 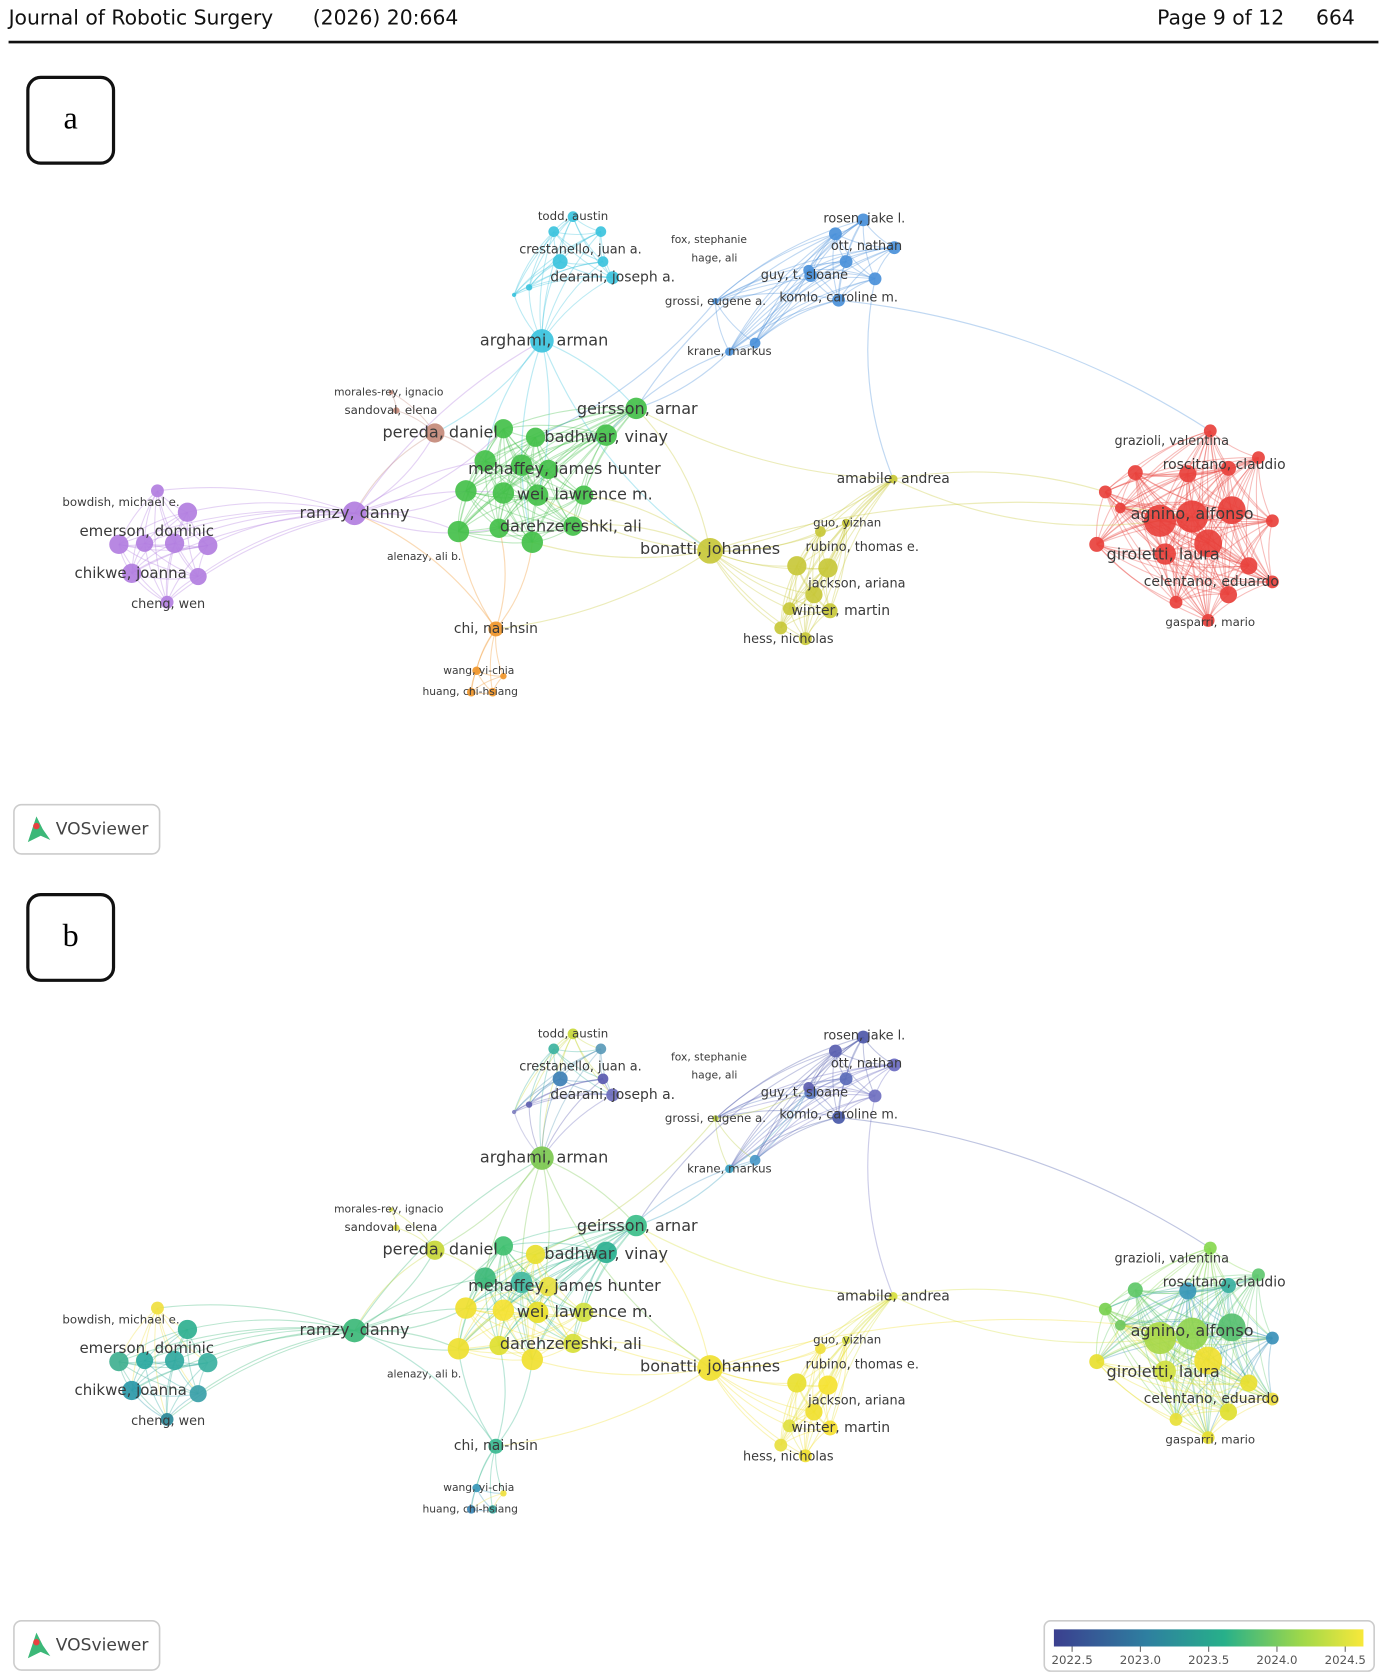 What do you see at coordinates (469, 1508) in the screenshot?
I see `node-label: huang, chi-hsiang` at bounding box center [469, 1508].